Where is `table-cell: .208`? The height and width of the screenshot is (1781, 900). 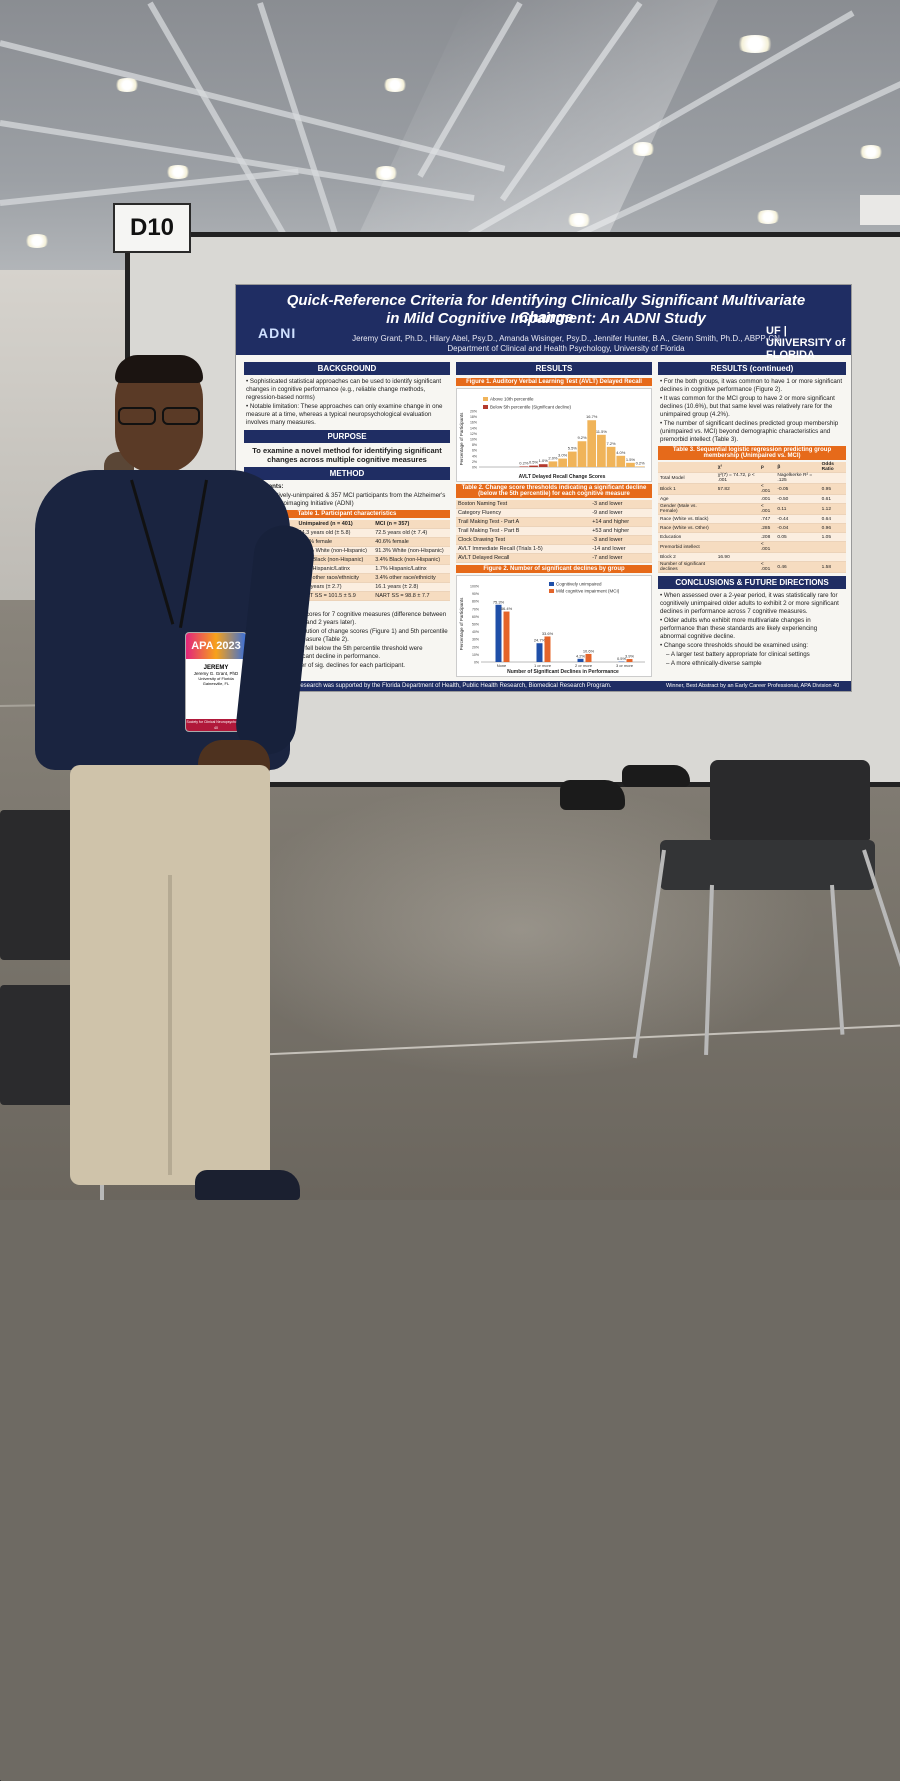 table-cell: .208 is located at coordinates (767, 537).